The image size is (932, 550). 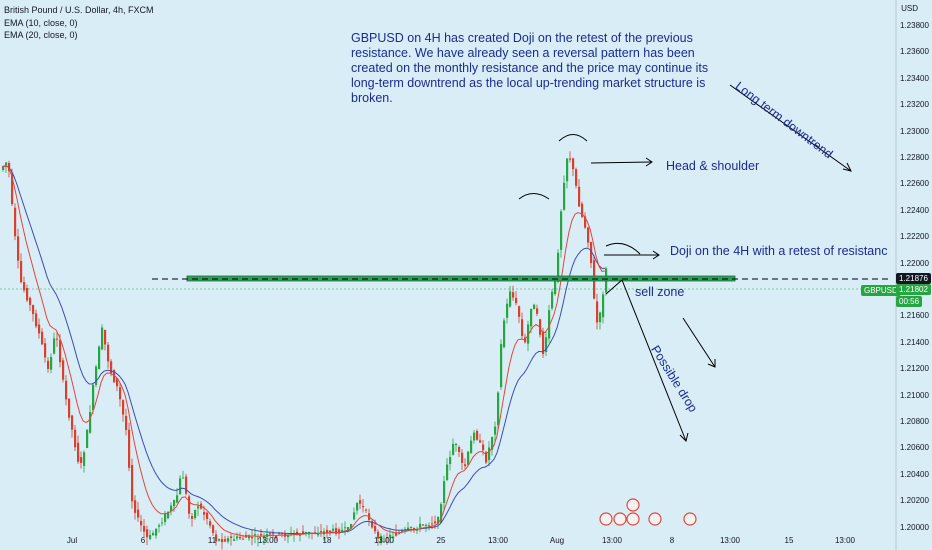 I want to click on long-term-arrow, so click(x=790, y=128).